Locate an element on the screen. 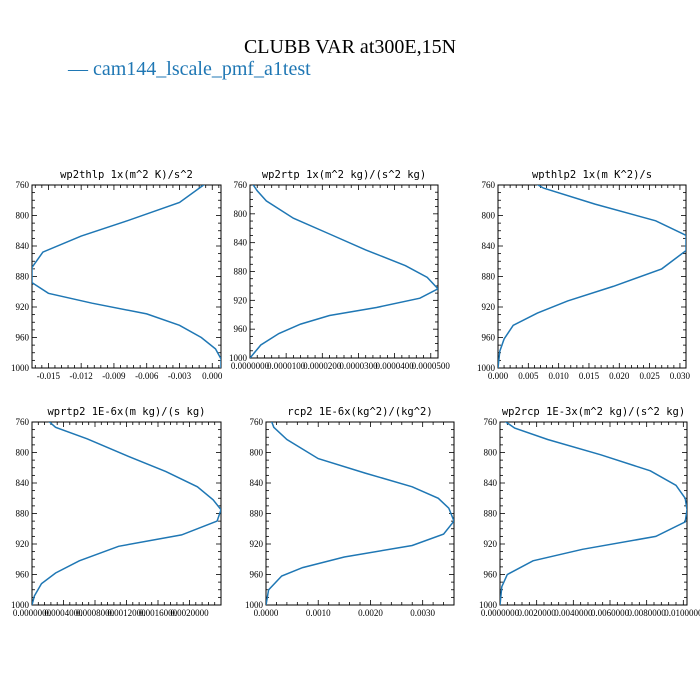  x-tick-label: 0.0000500 is located at coordinates (431, 366).